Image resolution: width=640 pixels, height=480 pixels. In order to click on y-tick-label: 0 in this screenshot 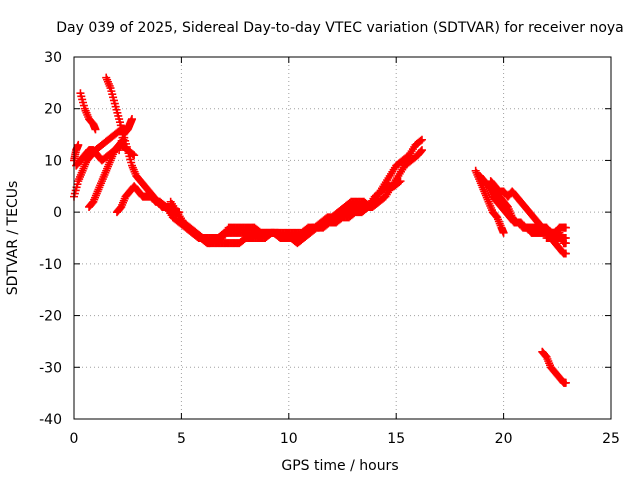, I will do `click(57, 213)`.